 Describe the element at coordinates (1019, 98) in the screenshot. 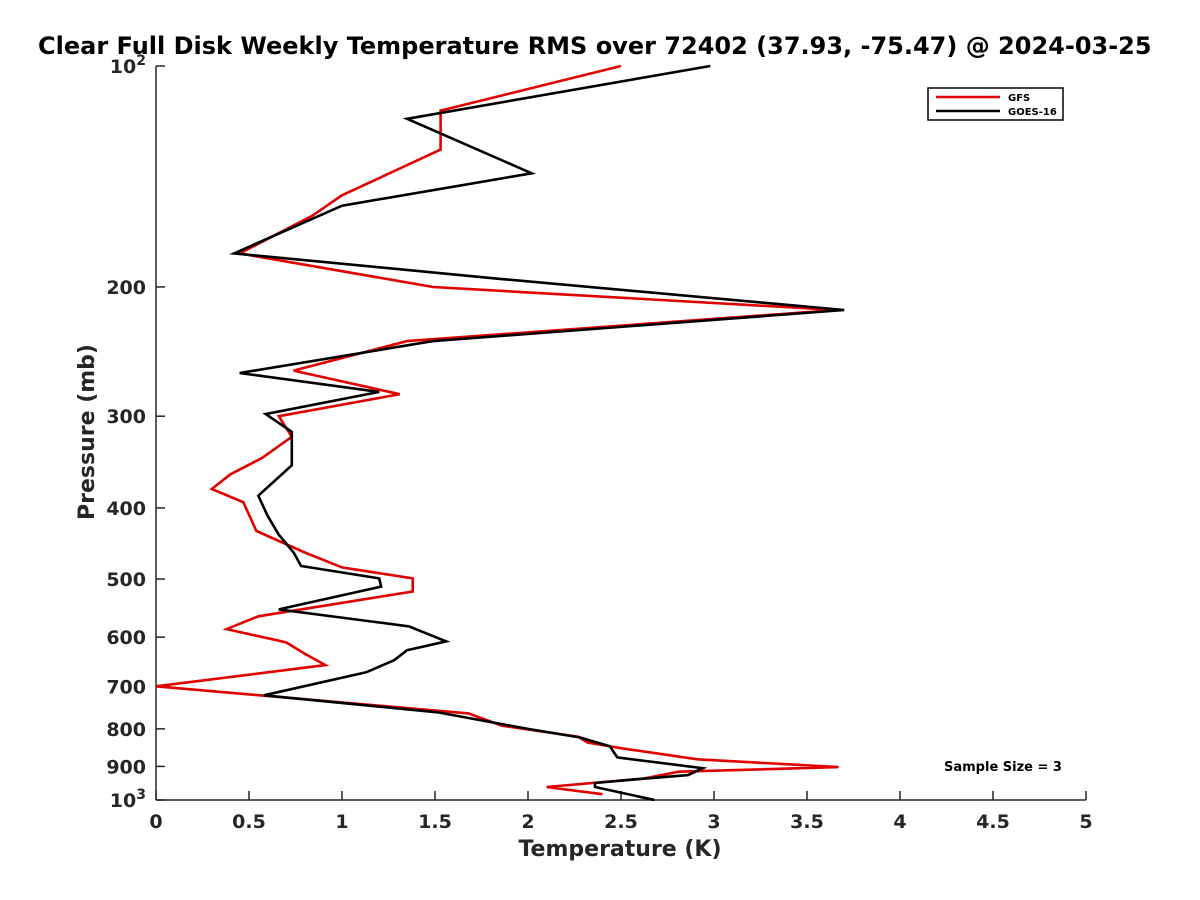

I see `legend-label-gfs: GFS` at that location.